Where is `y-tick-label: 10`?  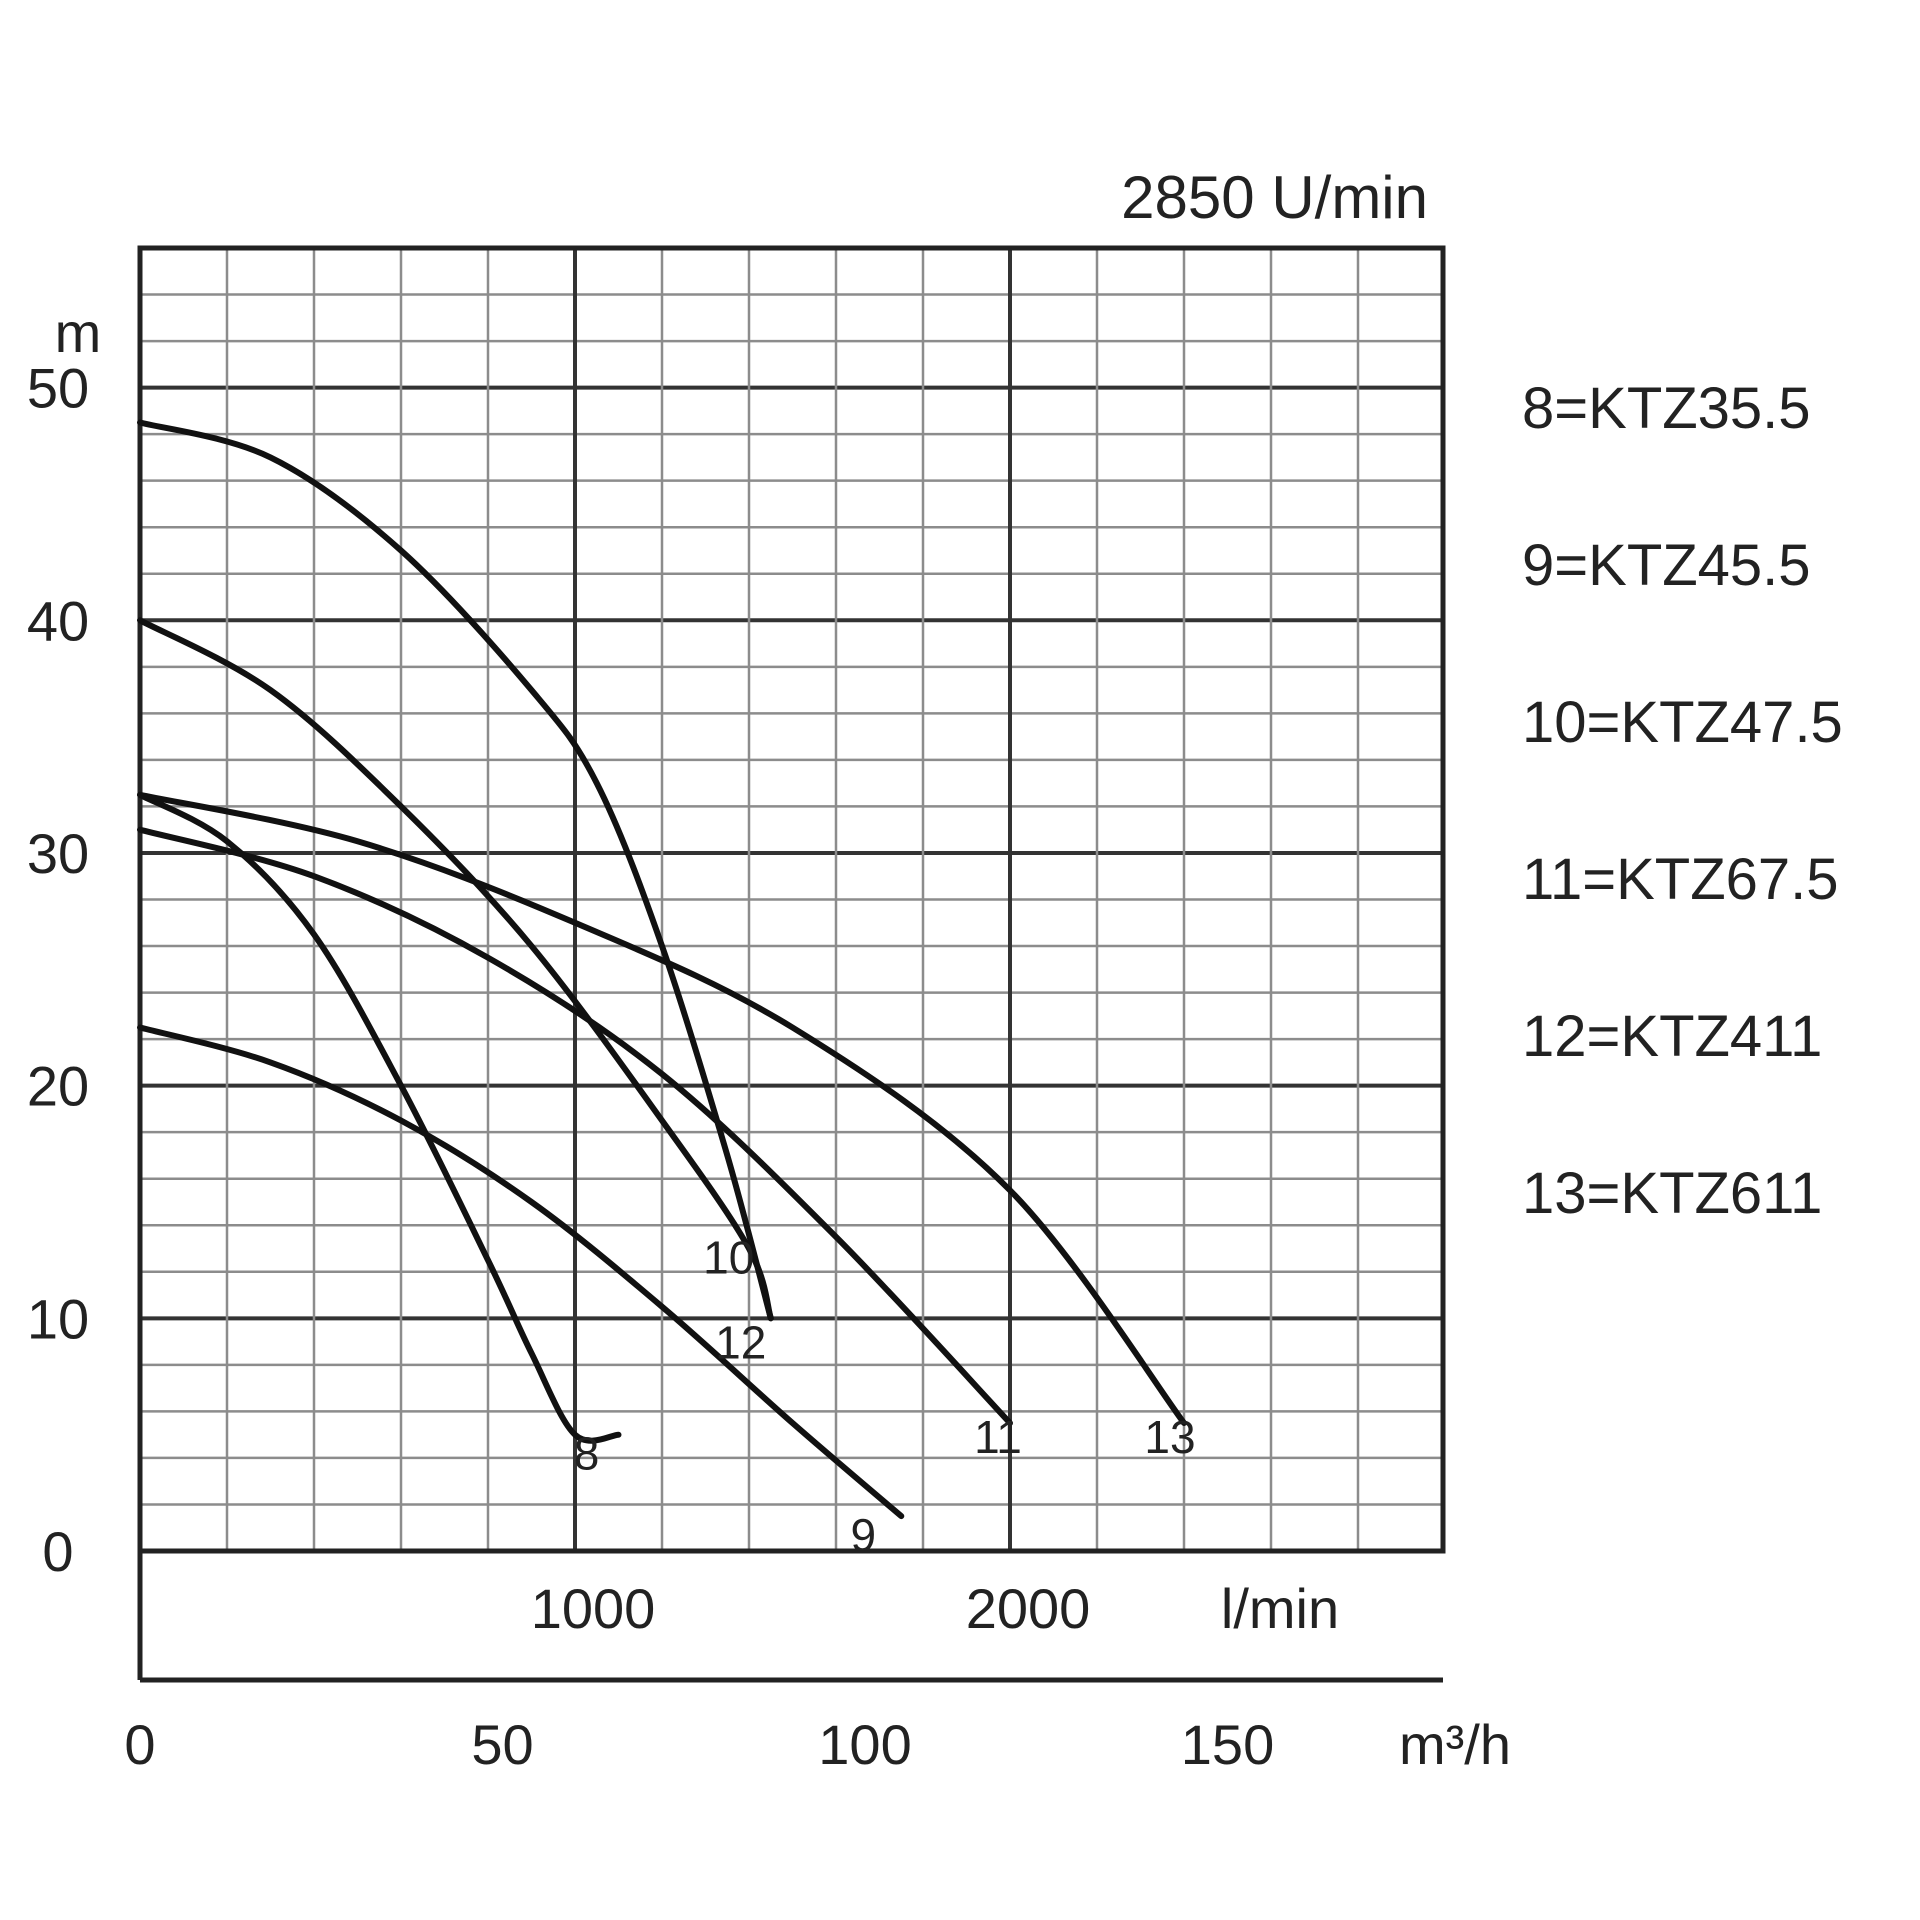 y-tick-label: 10 is located at coordinates (58, 1318).